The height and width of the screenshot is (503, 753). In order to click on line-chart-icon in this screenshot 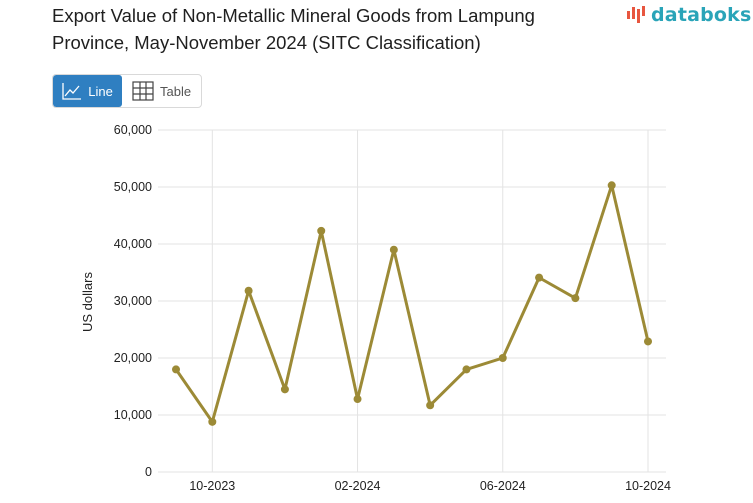, I will do `click(72, 91)`.